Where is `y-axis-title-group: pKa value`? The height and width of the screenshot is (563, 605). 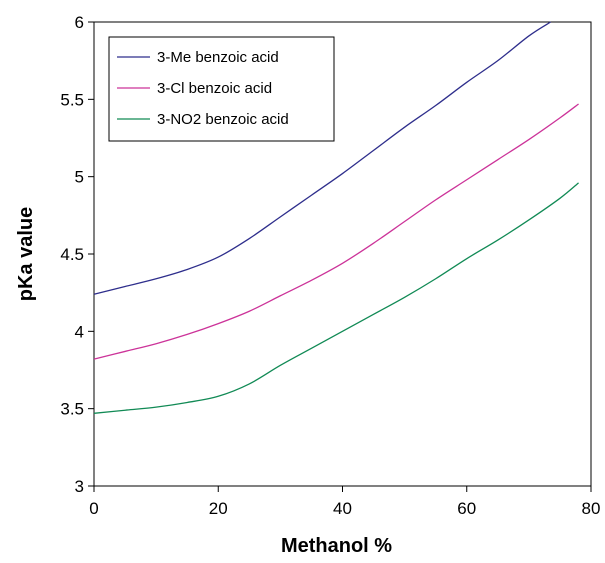 y-axis-title-group: pKa value is located at coordinates (26, 254).